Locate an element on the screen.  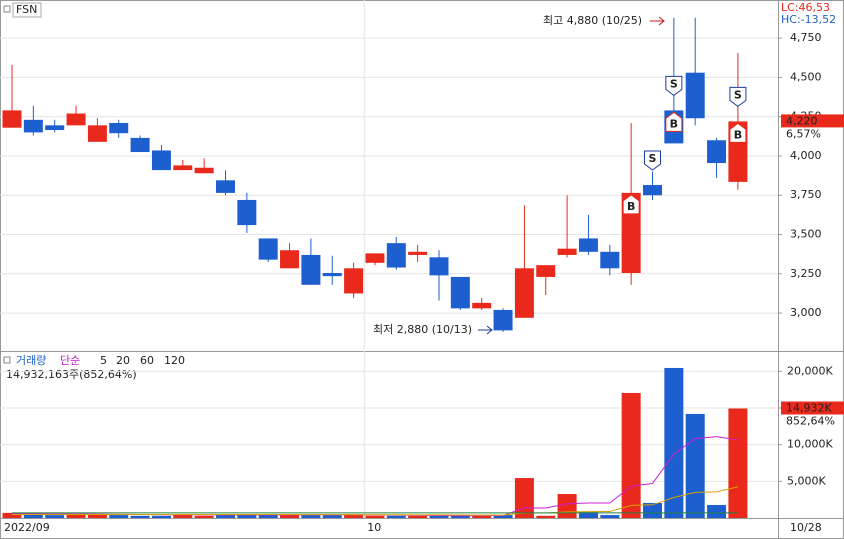
symbol: FSN is located at coordinates (26, 9).